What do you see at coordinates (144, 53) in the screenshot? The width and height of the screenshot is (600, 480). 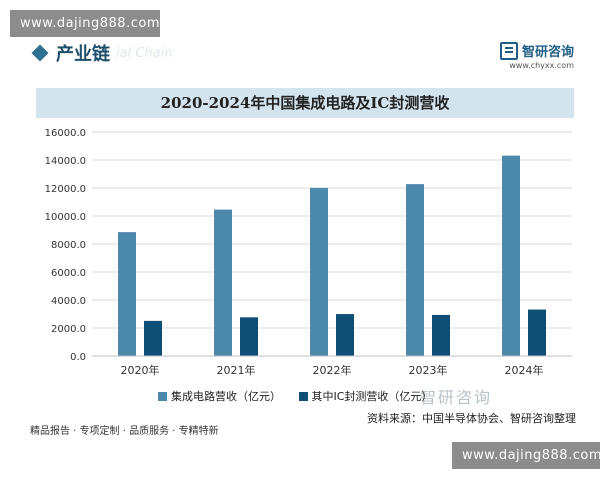 I see `section-subtitle: ial Chain` at bounding box center [144, 53].